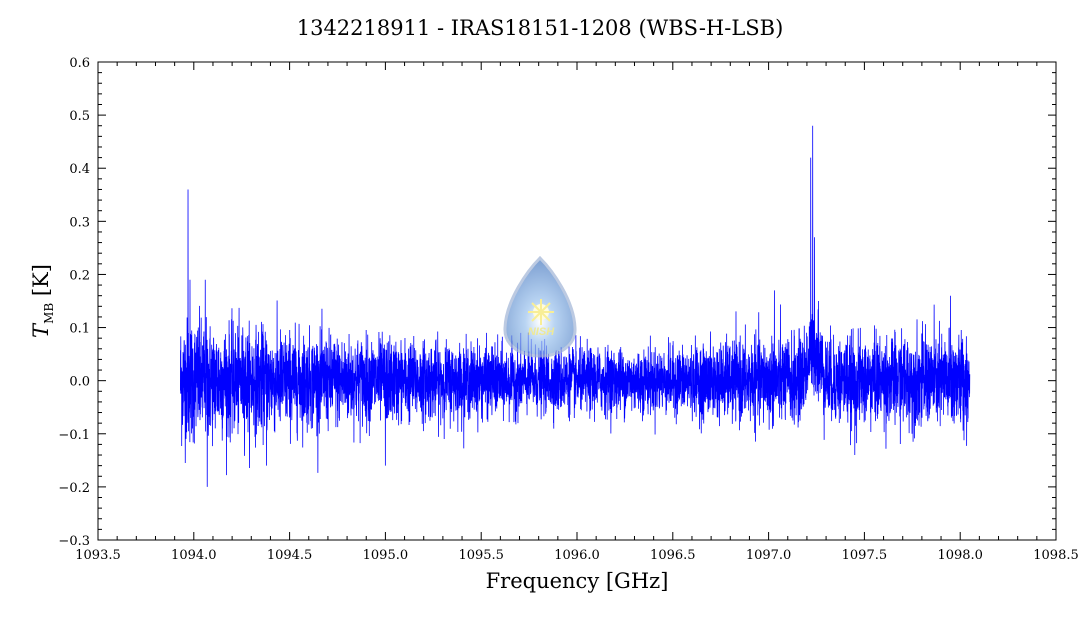 This screenshot has width=1080, height=618. I want to click on x-tick-label: 1094.0, so click(194, 555).